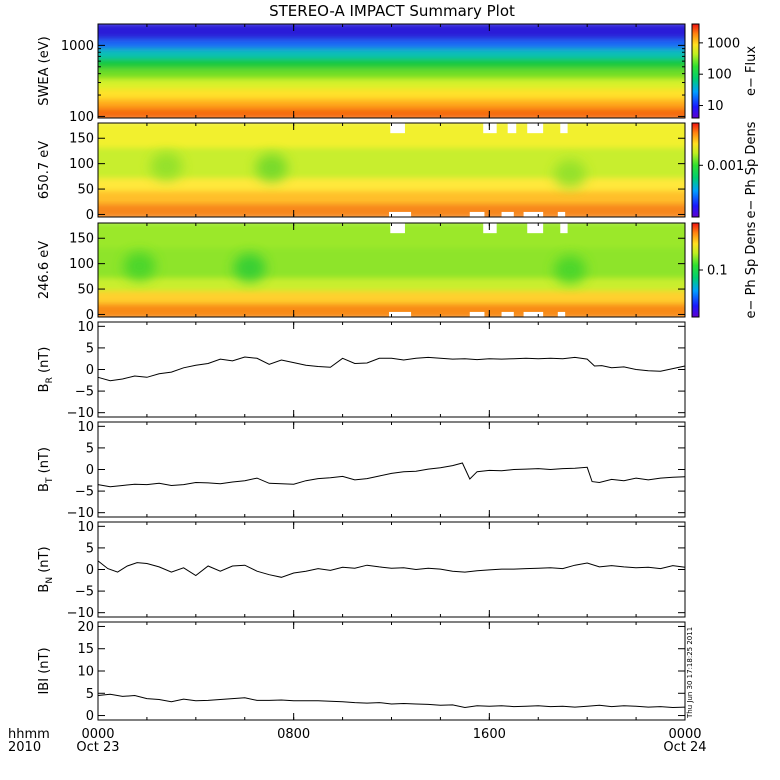  I want to click on y-axis-swea: 100 1000, so click(373, 74).